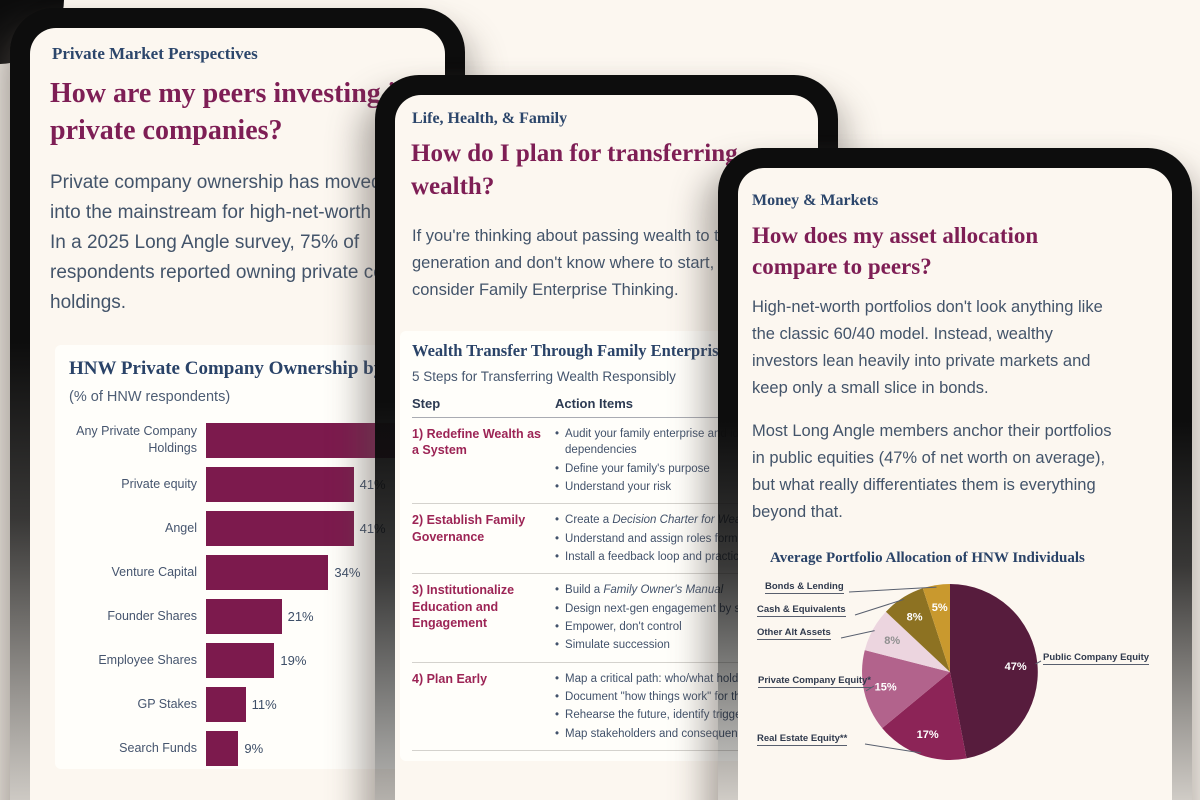 The image size is (1200, 800). Describe the element at coordinates (293, 660) in the screenshot. I see `bar-value-label: 19%` at that location.